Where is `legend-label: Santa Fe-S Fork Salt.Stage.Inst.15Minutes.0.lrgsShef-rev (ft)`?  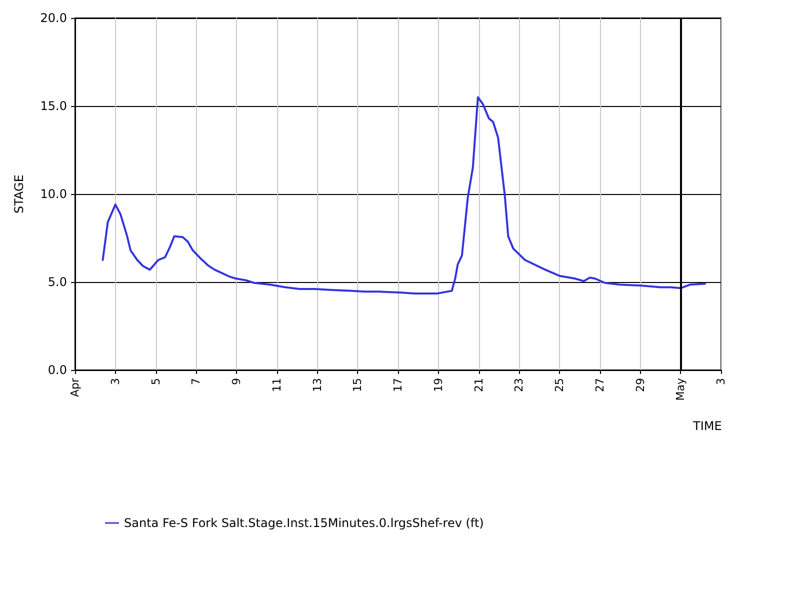 legend-label: Santa Fe-S Fork Salt.Stage.Inst.15Minutes.0.lrgsShef-rev (ft) is located at coordinates (304, 523).